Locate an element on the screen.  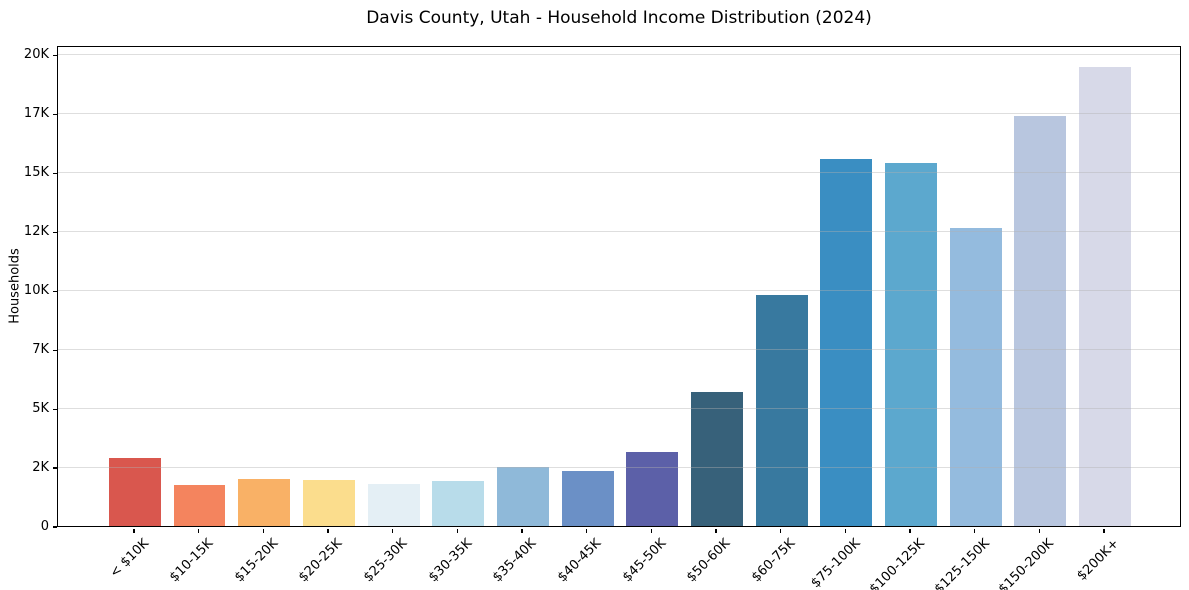
x-tick-label: $40-45K is located at coordinates (580, 561).